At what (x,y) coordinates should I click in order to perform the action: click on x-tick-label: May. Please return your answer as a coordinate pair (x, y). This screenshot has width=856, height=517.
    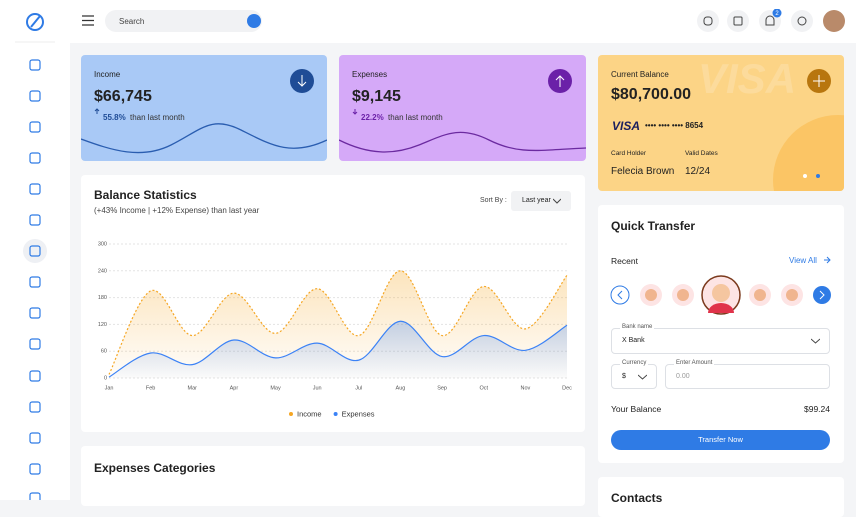
    Looking at the image, I should click on (275, 388).